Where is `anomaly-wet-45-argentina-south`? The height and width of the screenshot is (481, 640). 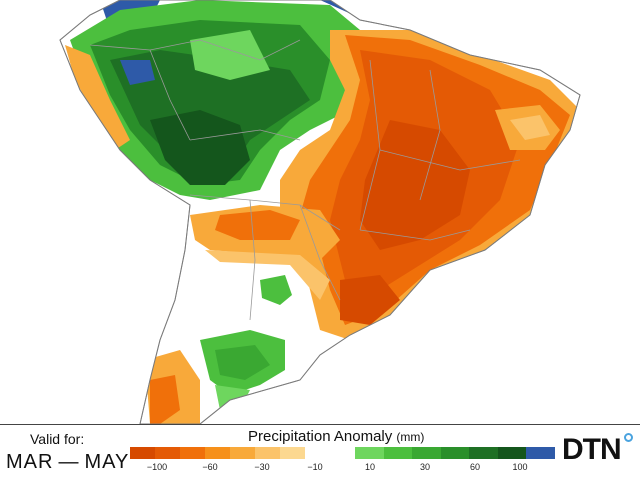 anomaly-wet-45-argentina-south is located at coordinates (242, 362).